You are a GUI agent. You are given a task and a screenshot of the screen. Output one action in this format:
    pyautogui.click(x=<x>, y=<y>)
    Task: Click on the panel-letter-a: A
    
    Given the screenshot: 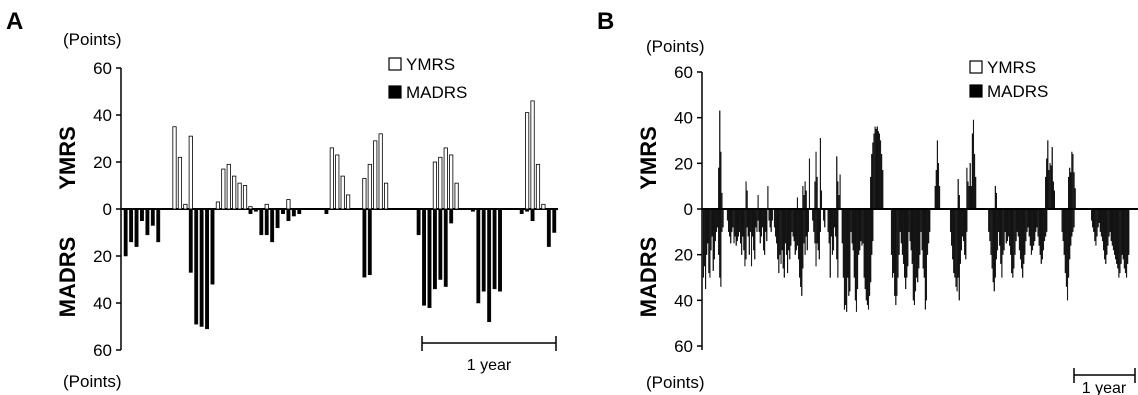 What is the action you would take?
    pyautogui.click(x=14, y=21)
    